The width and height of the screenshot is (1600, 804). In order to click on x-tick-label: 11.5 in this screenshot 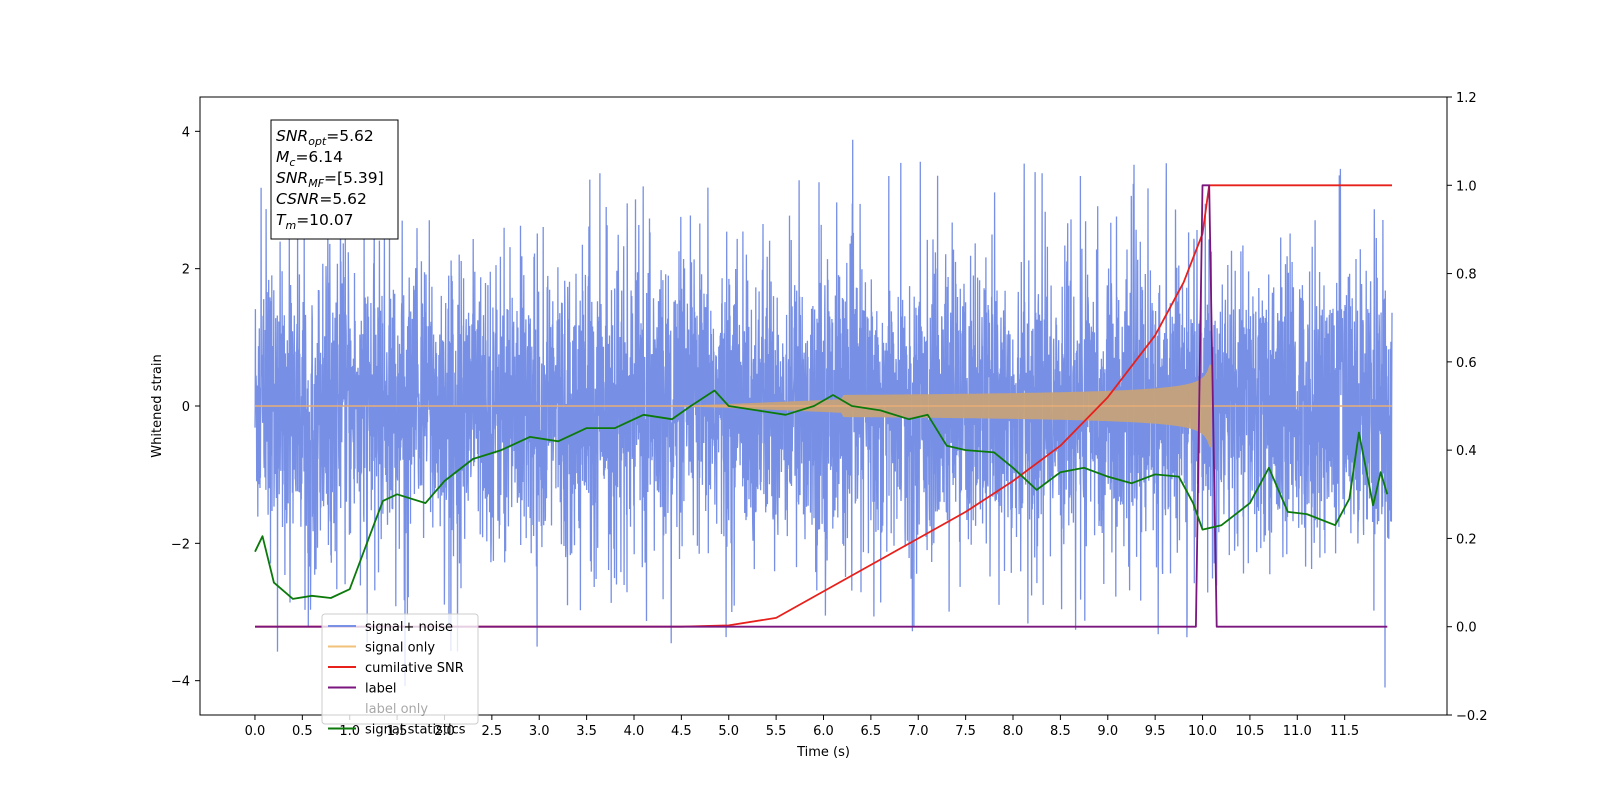, I will do `click(1344, 731)`.